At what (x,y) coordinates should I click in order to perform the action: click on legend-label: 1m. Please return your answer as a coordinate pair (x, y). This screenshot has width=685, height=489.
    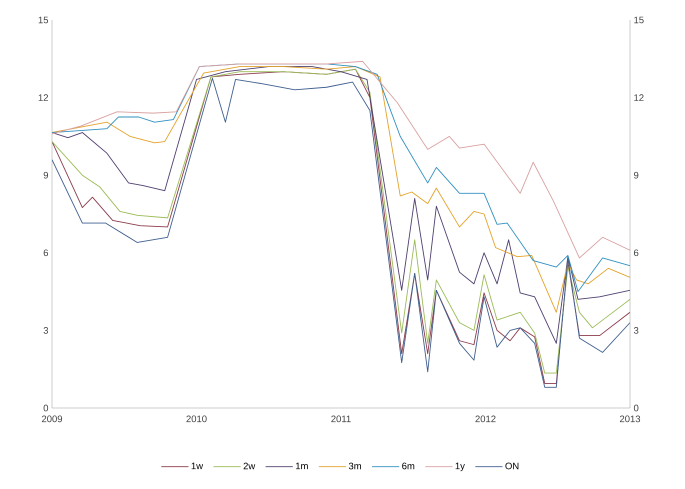
    Looking at the image, I should click on (302, 466).